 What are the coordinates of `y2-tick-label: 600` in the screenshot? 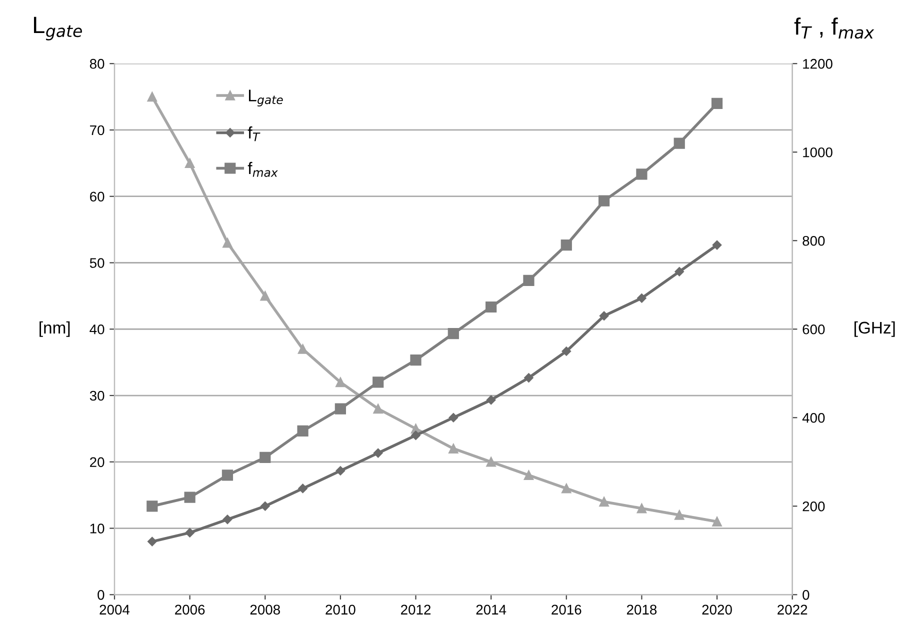 It's located at (813, 329).